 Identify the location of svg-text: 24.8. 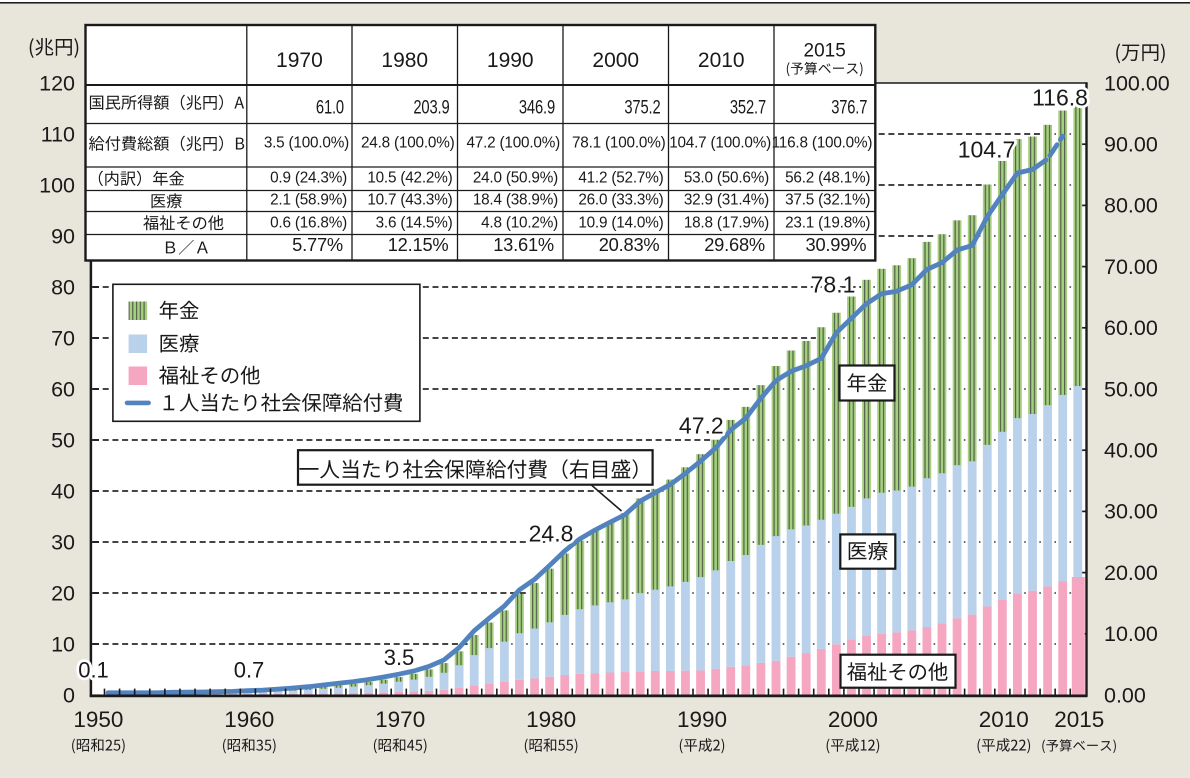
(551, 533).